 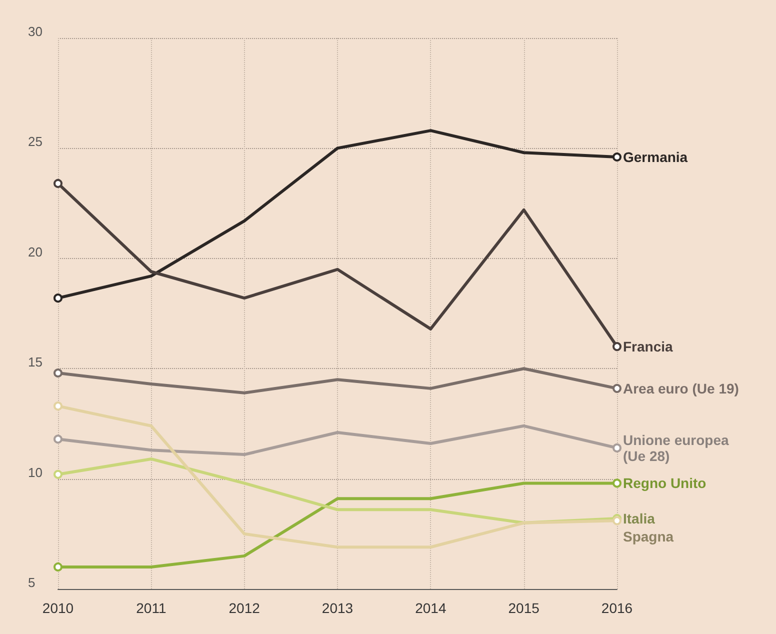 I want to click on x-tick-label: 2011, so click(x=151, y=608).